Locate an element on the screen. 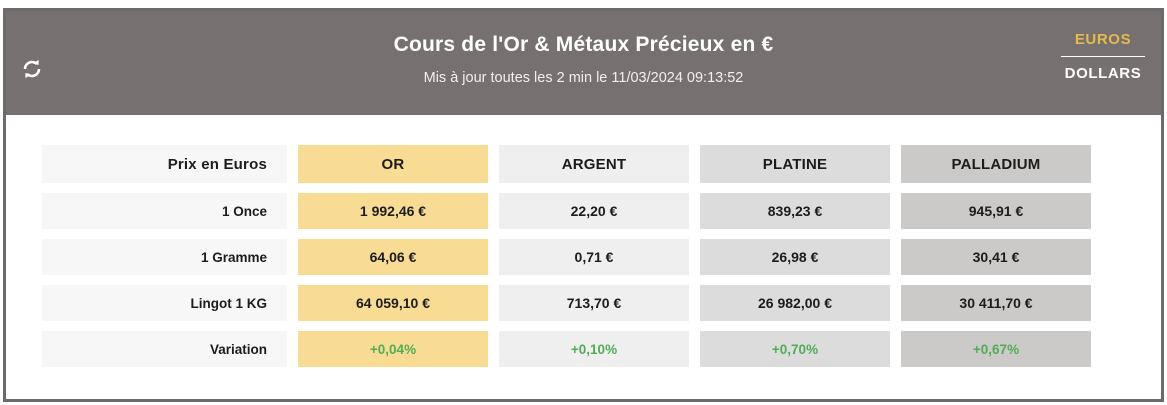 The image size is (1167, 405). currency-euros-tab: EUROS is located at coordinates (1103, 39).